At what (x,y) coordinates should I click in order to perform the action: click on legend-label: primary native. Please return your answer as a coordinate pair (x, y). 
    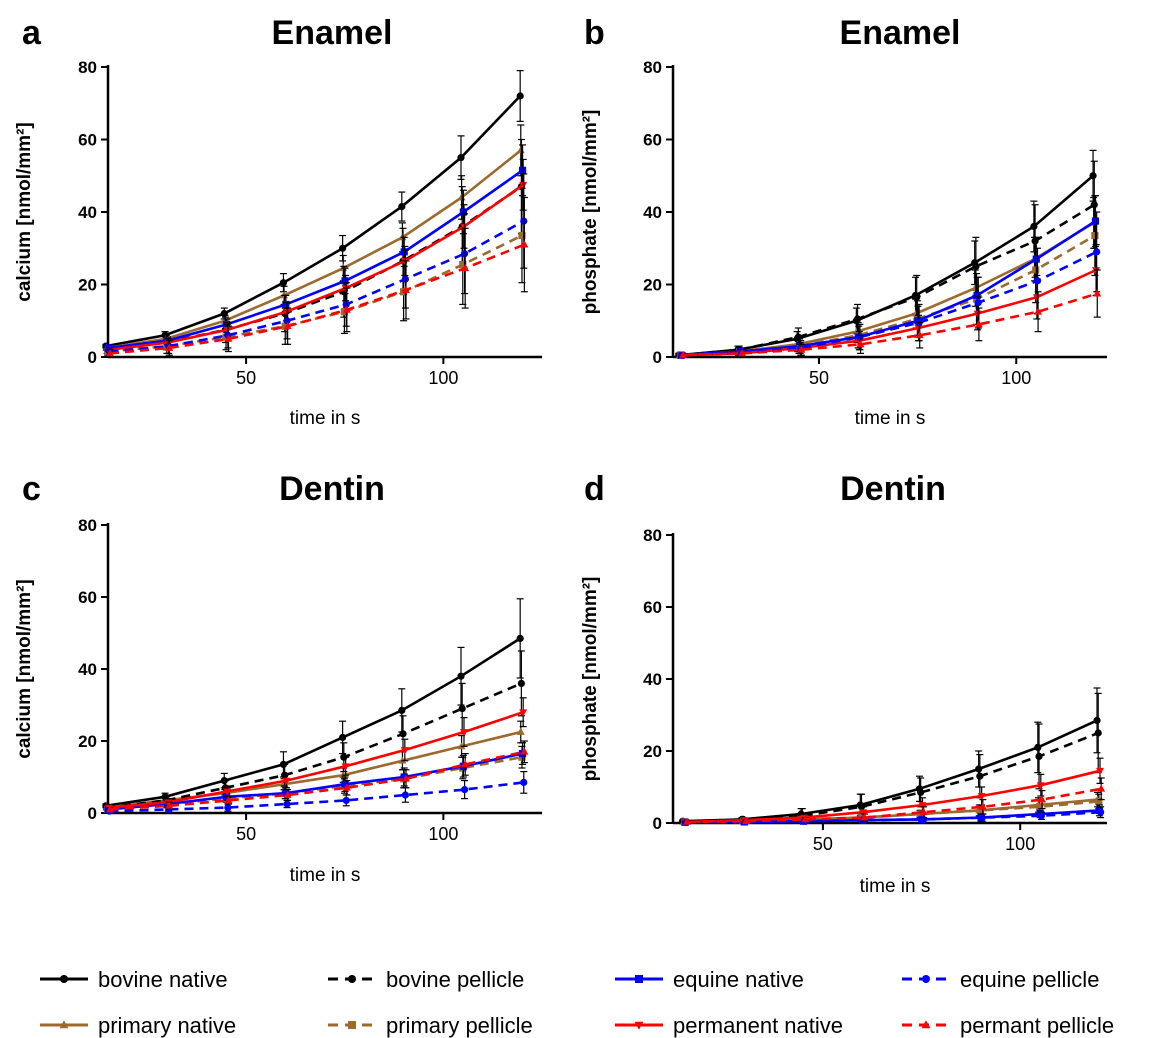
    Looking at the image, I should click on (167, 1025).